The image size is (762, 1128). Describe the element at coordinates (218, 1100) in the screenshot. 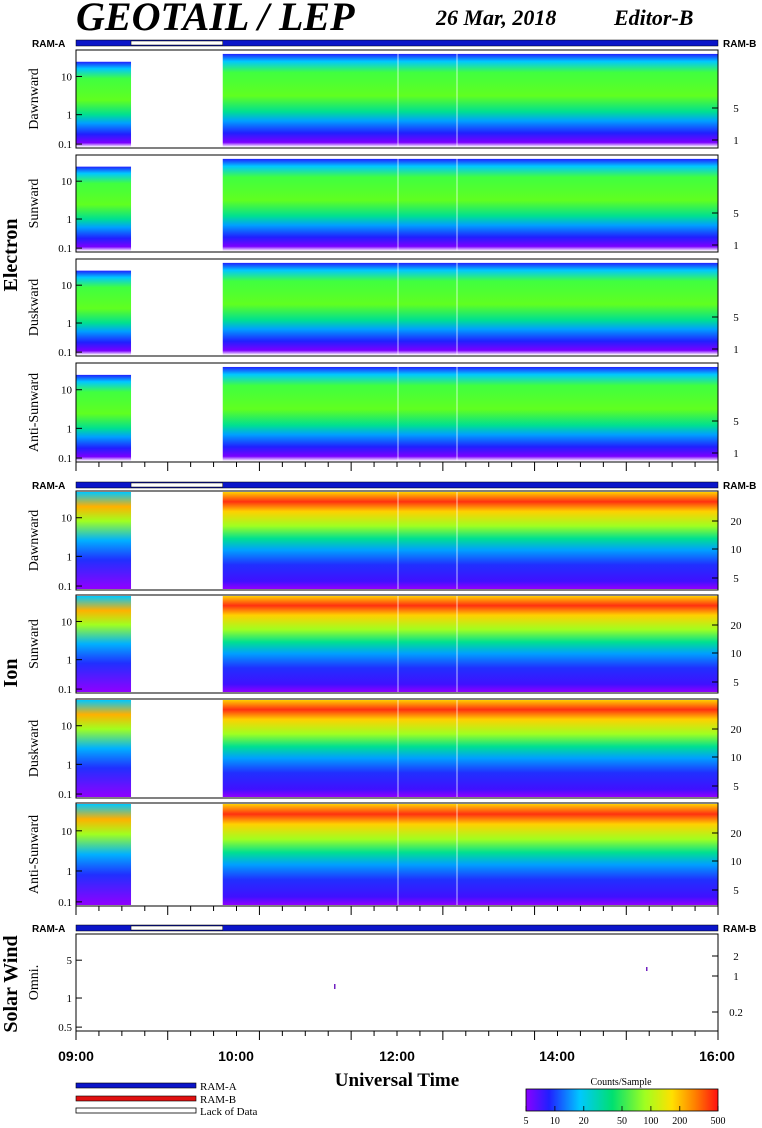

I see `legend-label-ram-b: RAM-B` at that location.